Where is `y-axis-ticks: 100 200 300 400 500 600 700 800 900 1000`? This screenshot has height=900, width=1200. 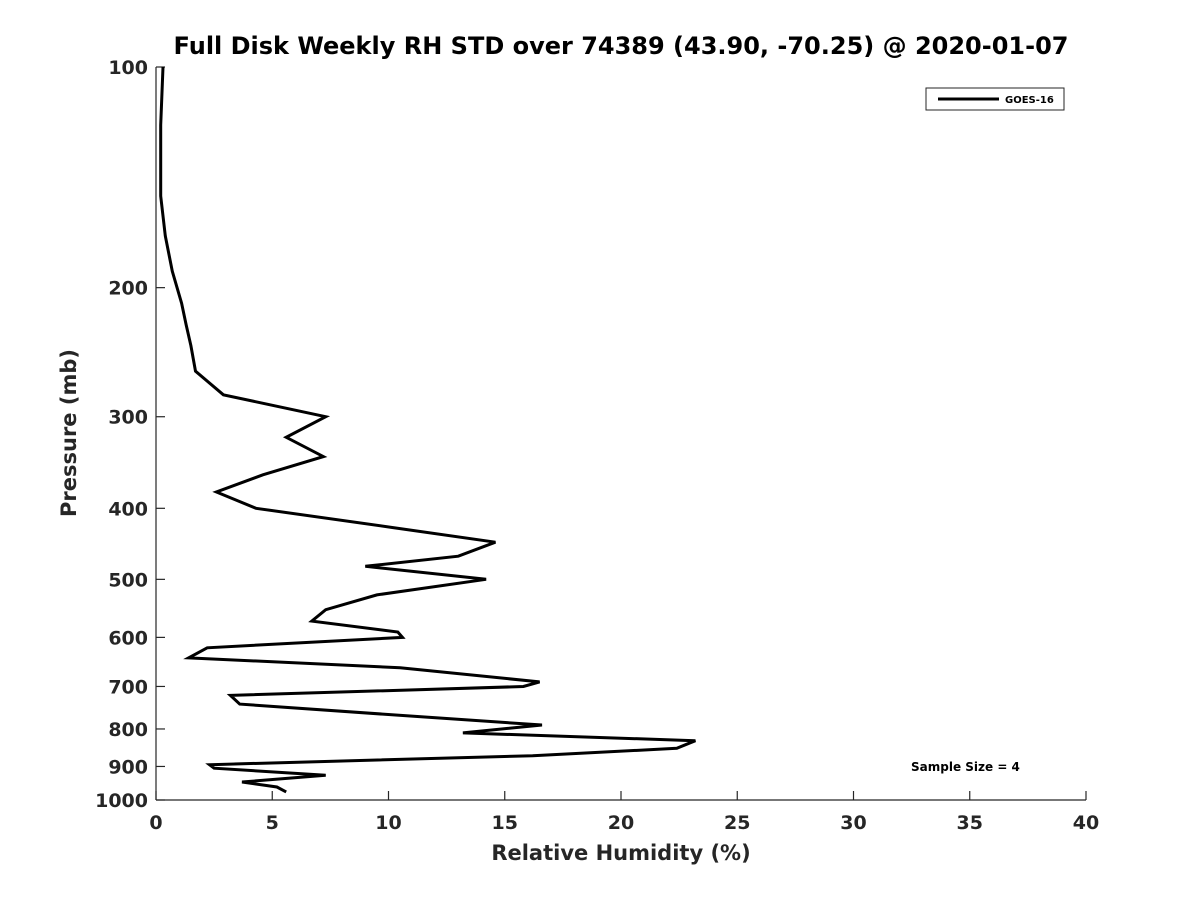 y-axis-ticks: 100 200 300 400 500 600 700 800 900 1000 is located at coordinates (130, 434).